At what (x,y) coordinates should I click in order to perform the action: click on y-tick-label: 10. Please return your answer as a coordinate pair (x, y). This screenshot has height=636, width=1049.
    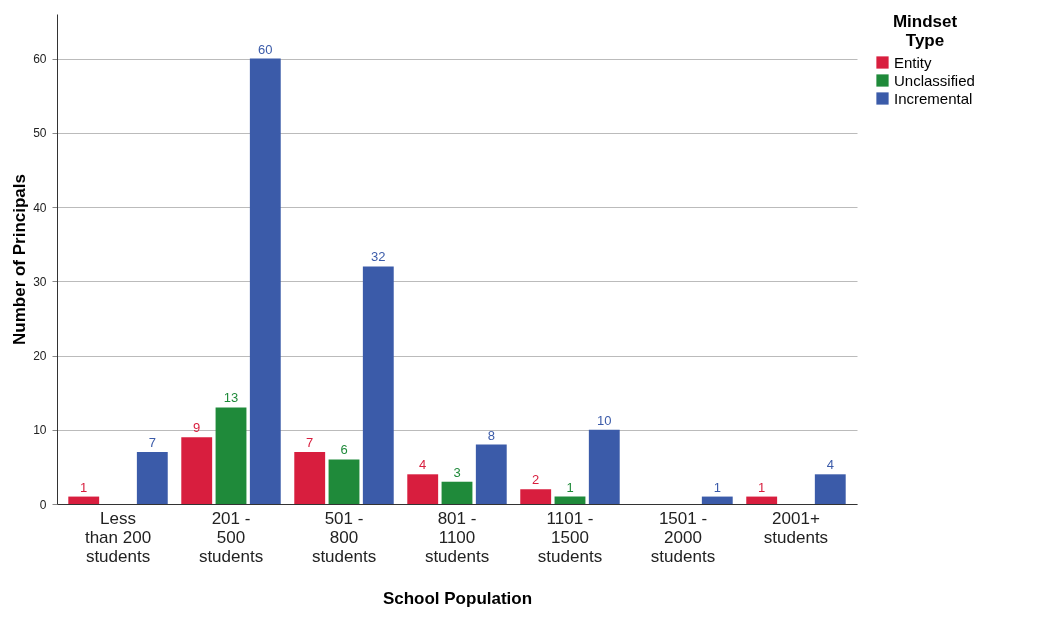
    Looking at the image, I should click on (40, 430).